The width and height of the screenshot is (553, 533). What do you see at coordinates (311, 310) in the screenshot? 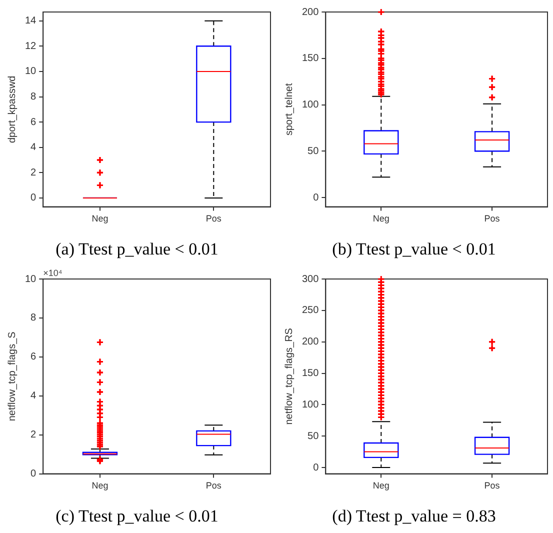
I see `y-tick-label: 250` at bounding box center [311, 310].